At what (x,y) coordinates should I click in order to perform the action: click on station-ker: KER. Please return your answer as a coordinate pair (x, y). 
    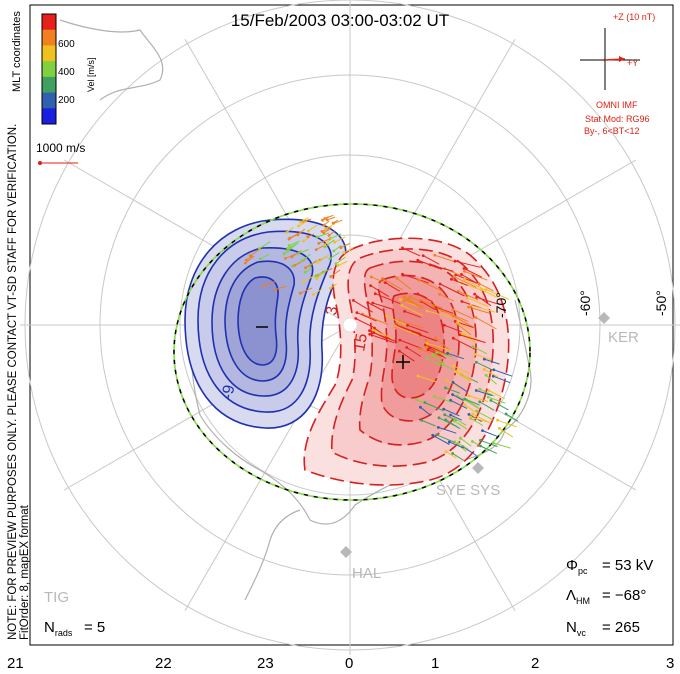
    Looking at the image, I should click on (623, 337).